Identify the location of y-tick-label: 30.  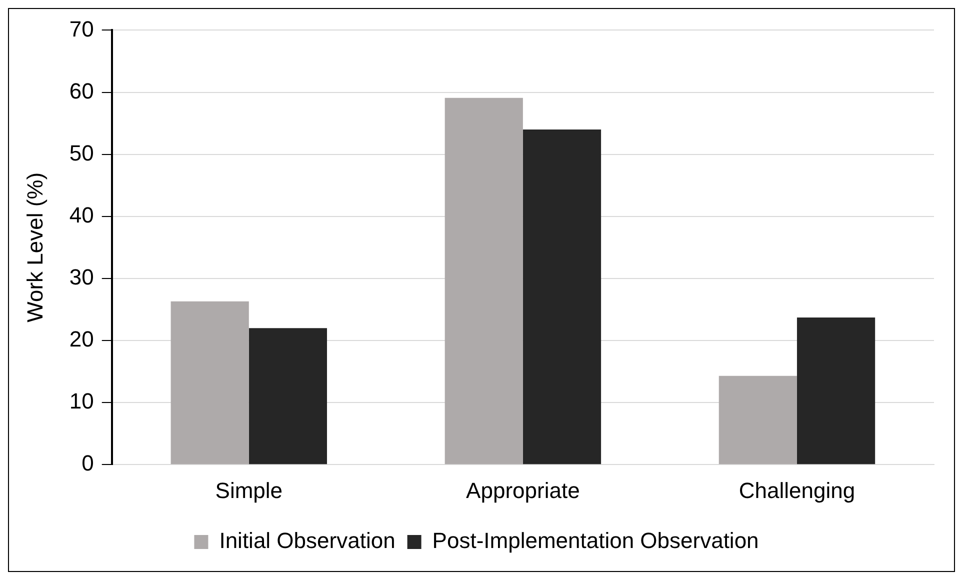
(81, 277).